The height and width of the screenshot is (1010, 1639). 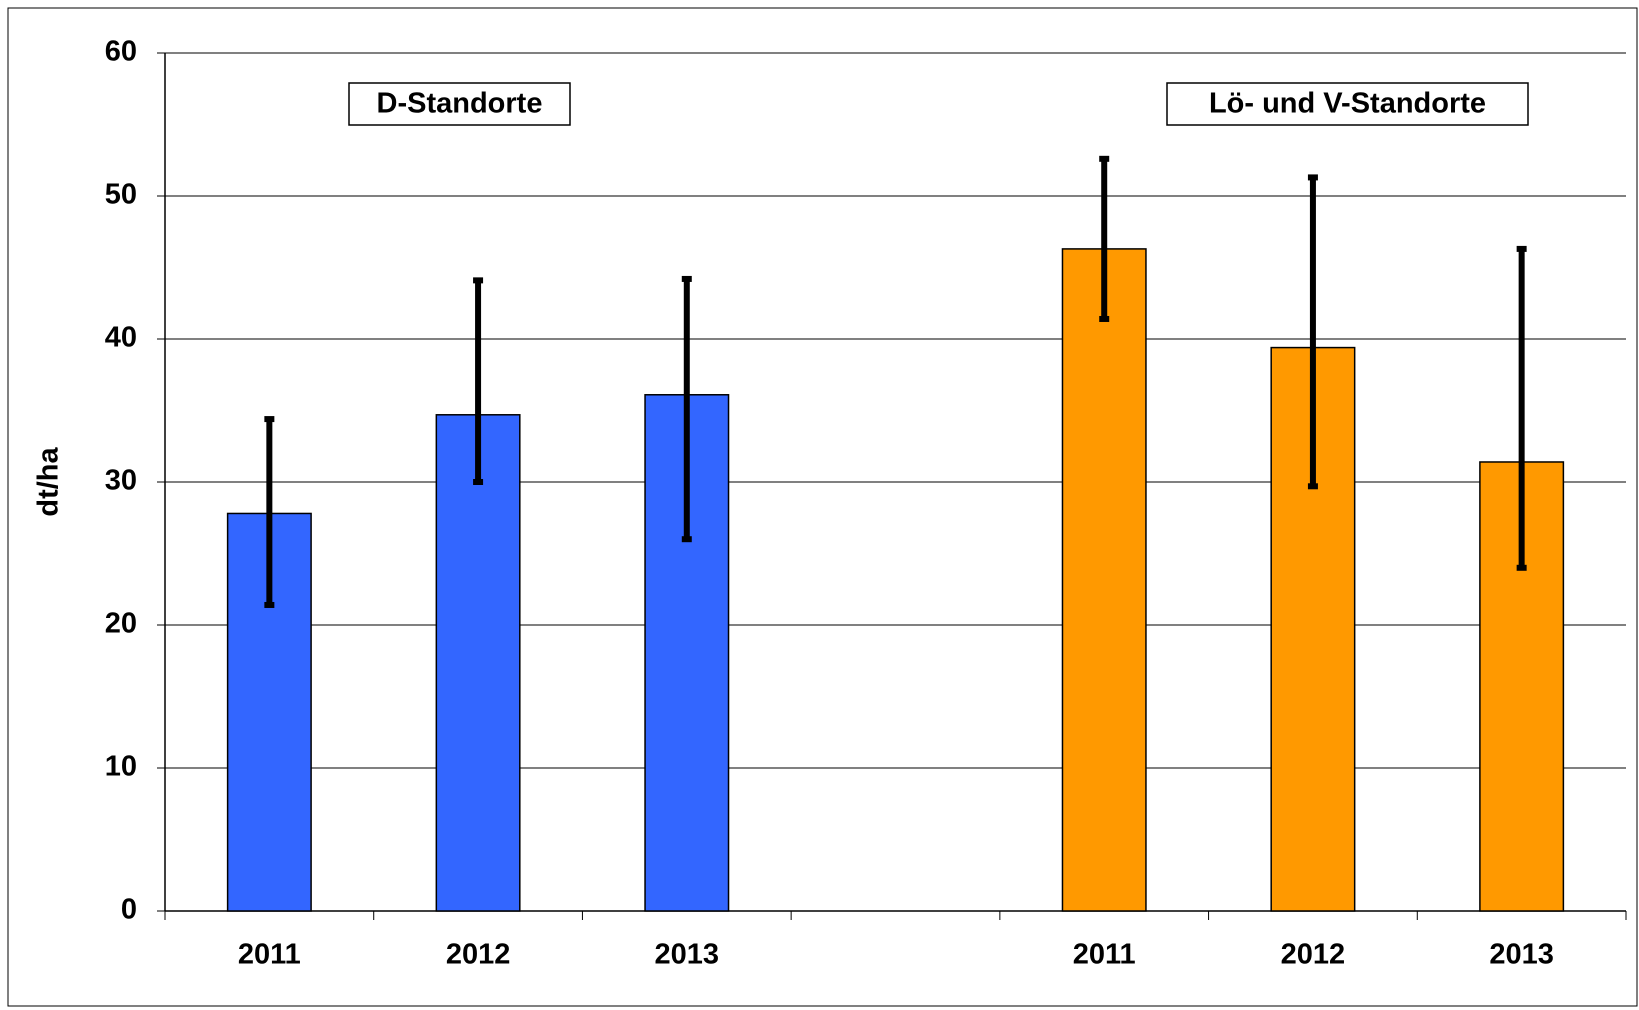 What do you see at coordinates (121, 481) in the screenshot?
I see `y-tick-label: 30` at bounding box center [121, 481].